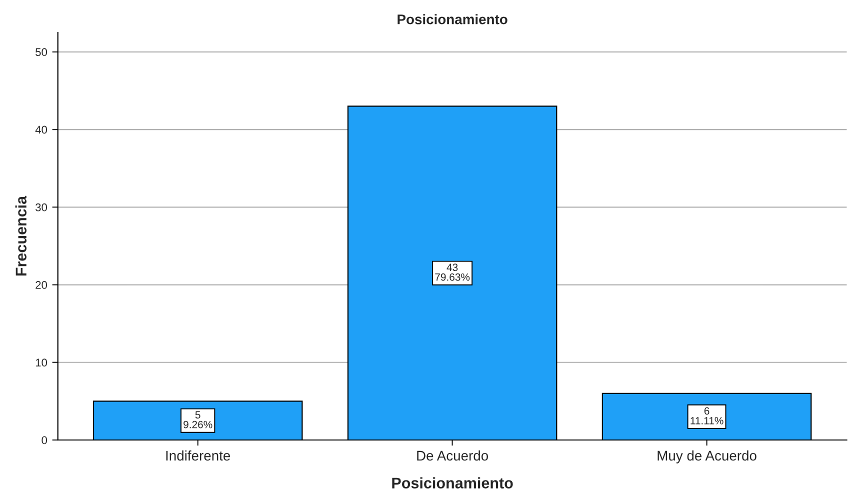  I want to click on data-label: 5 9.26%, so click(198, 419).